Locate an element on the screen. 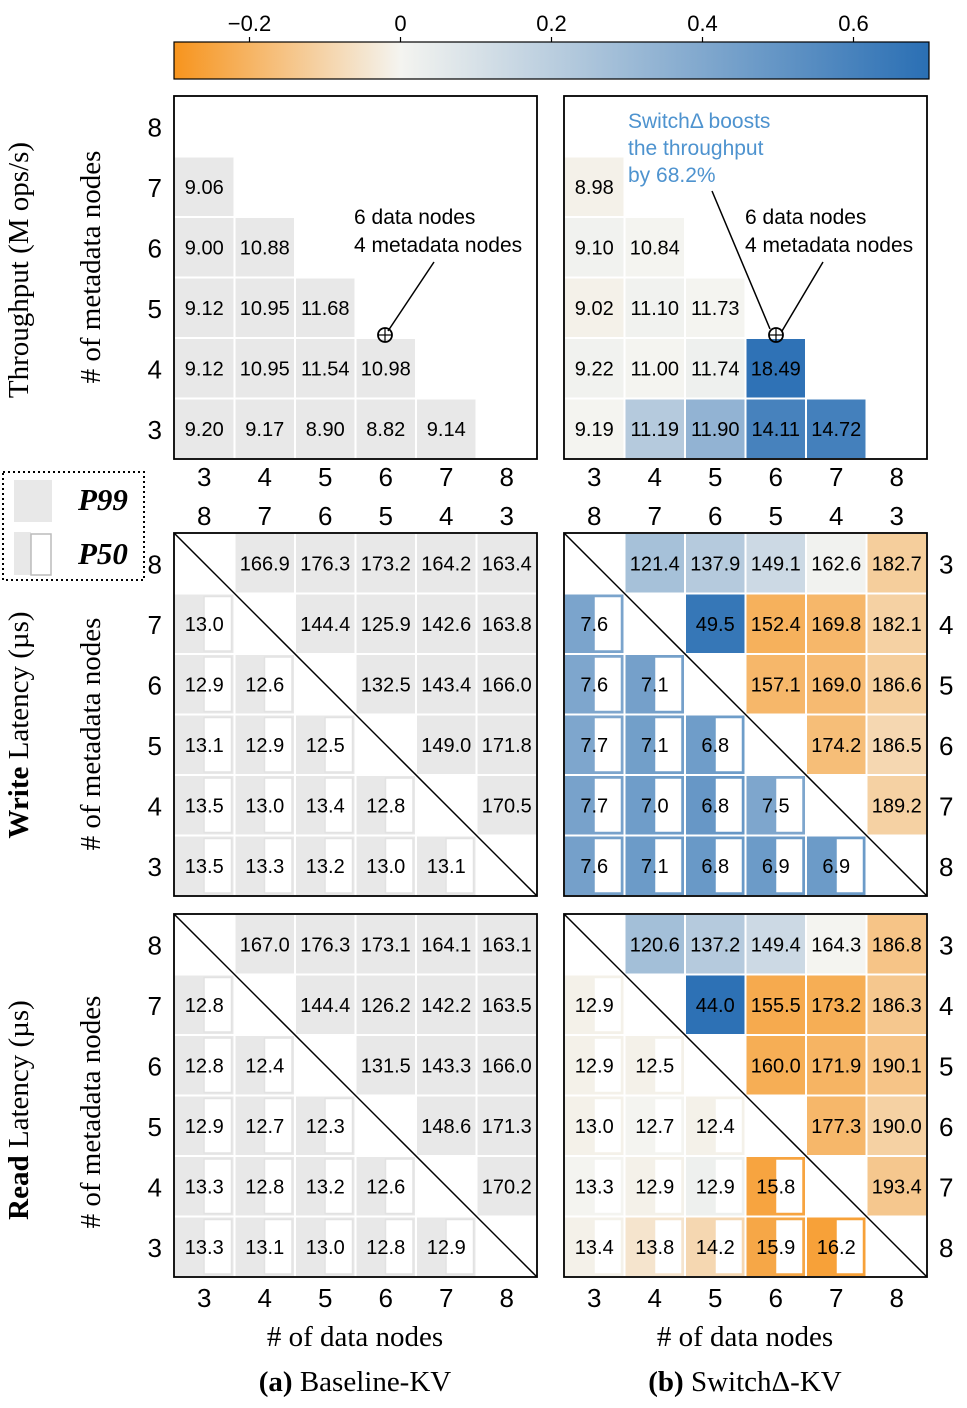 The image size is (967, 1408). y-right-tick-label: 7 is located at coordinates (946, 1187).